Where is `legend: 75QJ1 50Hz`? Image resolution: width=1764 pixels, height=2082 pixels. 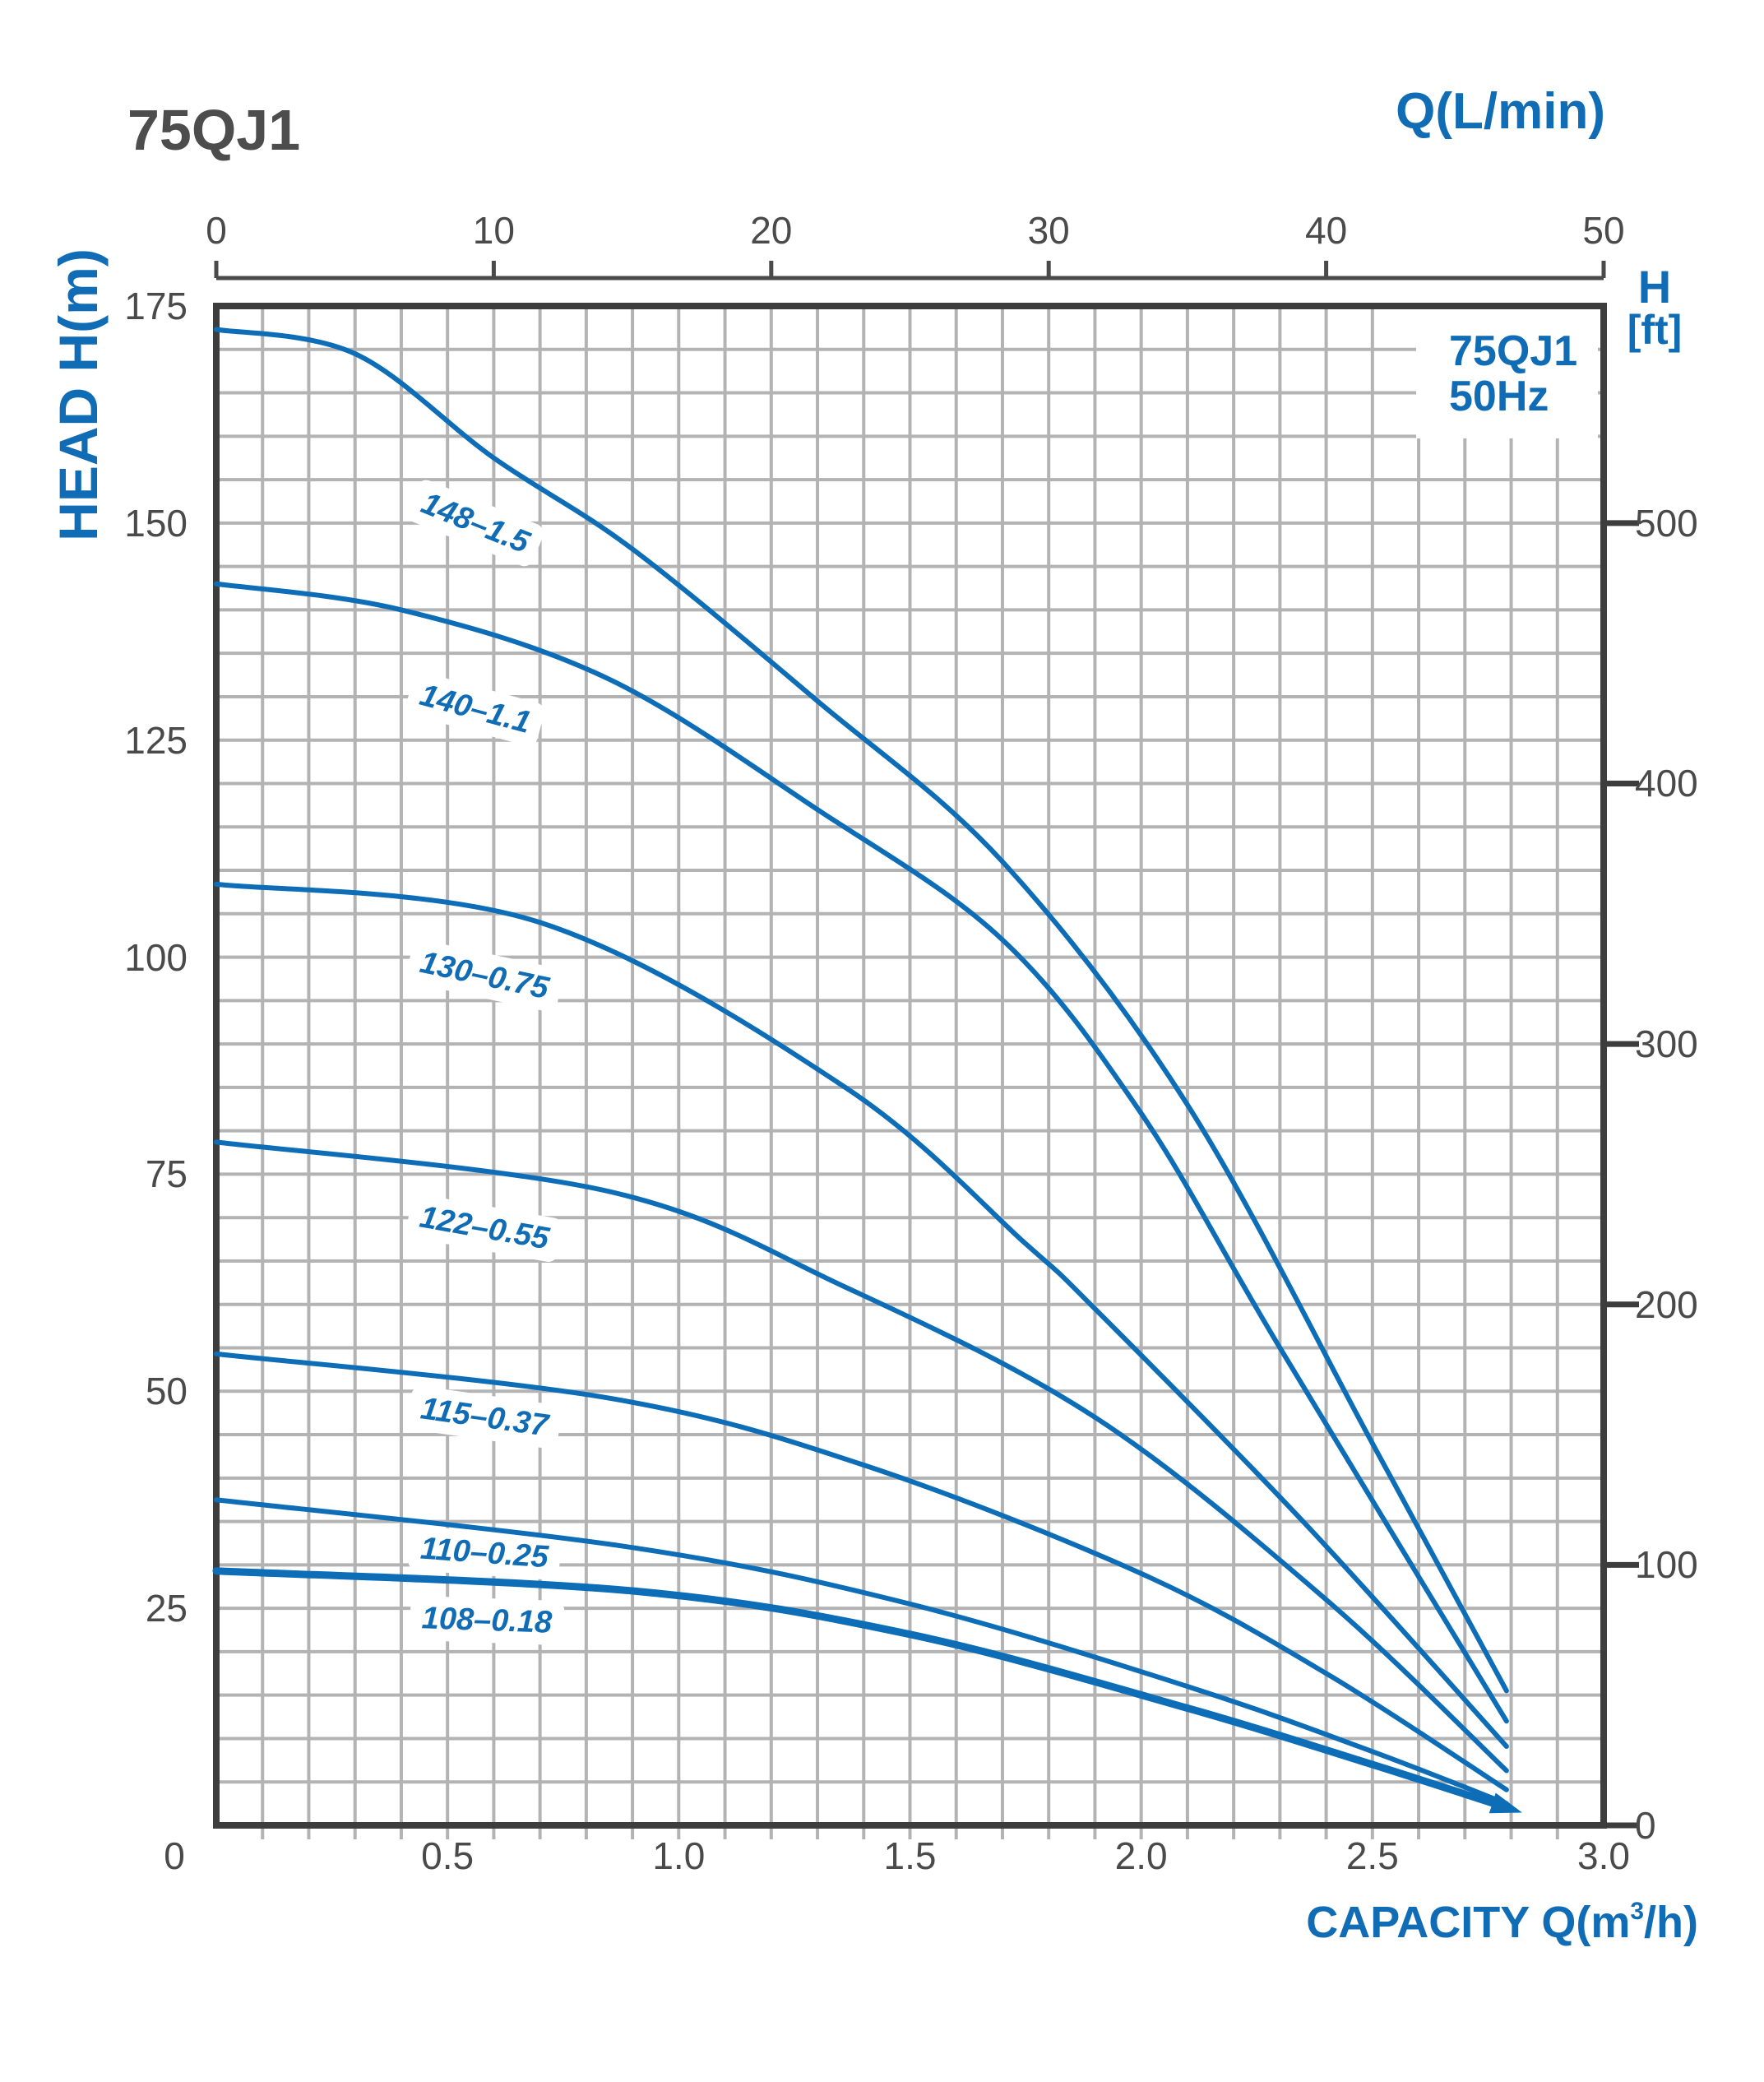
legend: 75QJ1 50Hz is located at coordinates (1513, 374).